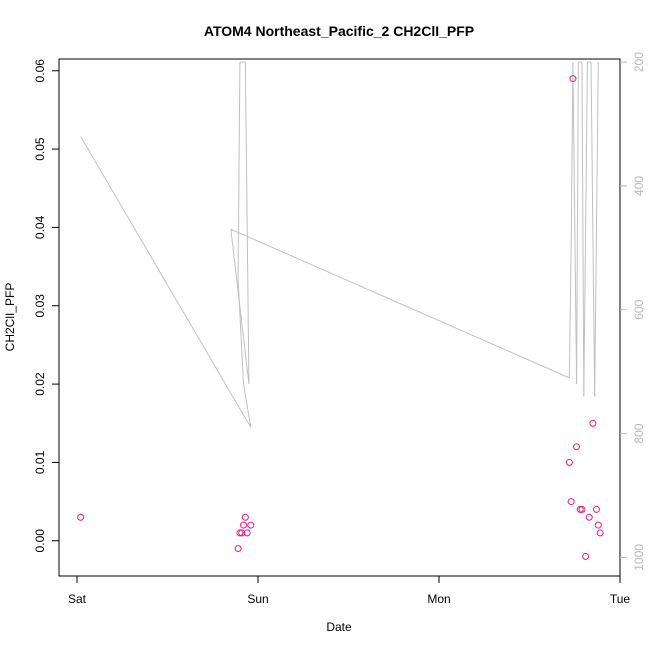 Image resolution: width=650 pixels, height=650 pixels. I want to click on y2-tick-label: 1000, so click(639, 557).